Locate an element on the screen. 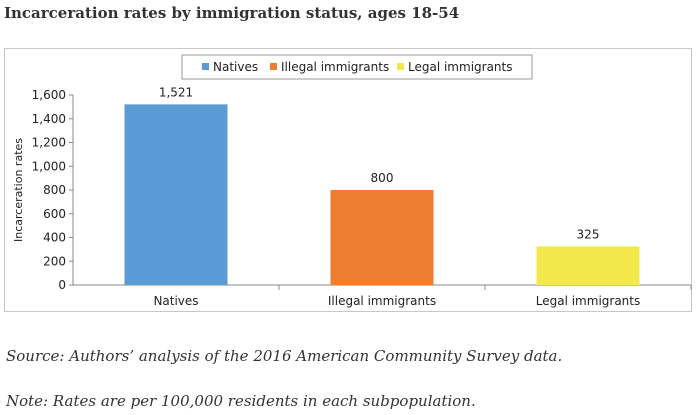 Image resolution: width=699 pixels, height=415 pixels. y-tick-label: 200 is located at coordinates (54, 261).